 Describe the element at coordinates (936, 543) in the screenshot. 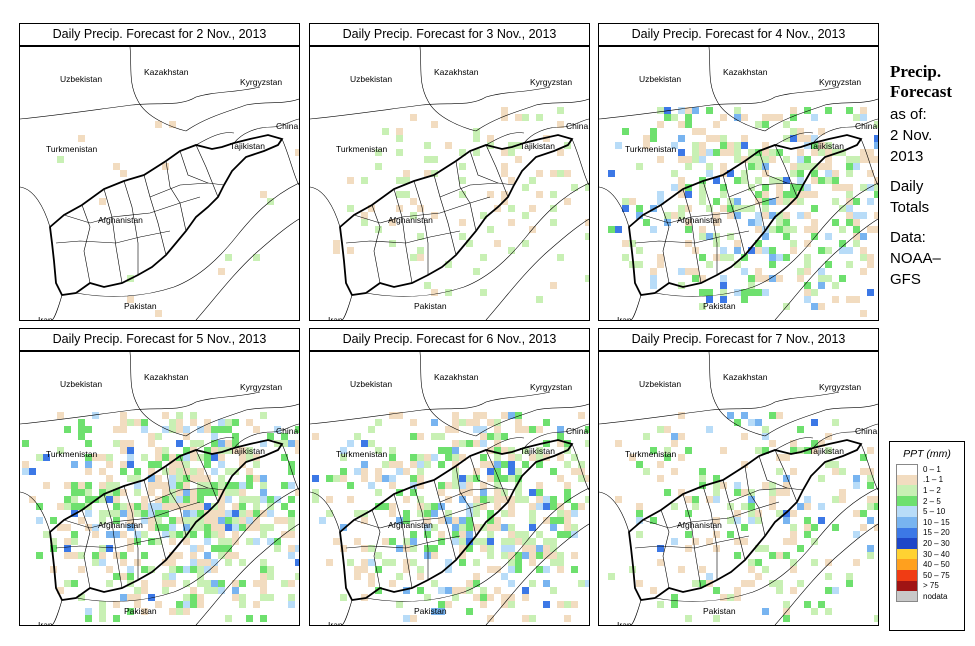

I see `legend-label: 20 – 30` at that location.